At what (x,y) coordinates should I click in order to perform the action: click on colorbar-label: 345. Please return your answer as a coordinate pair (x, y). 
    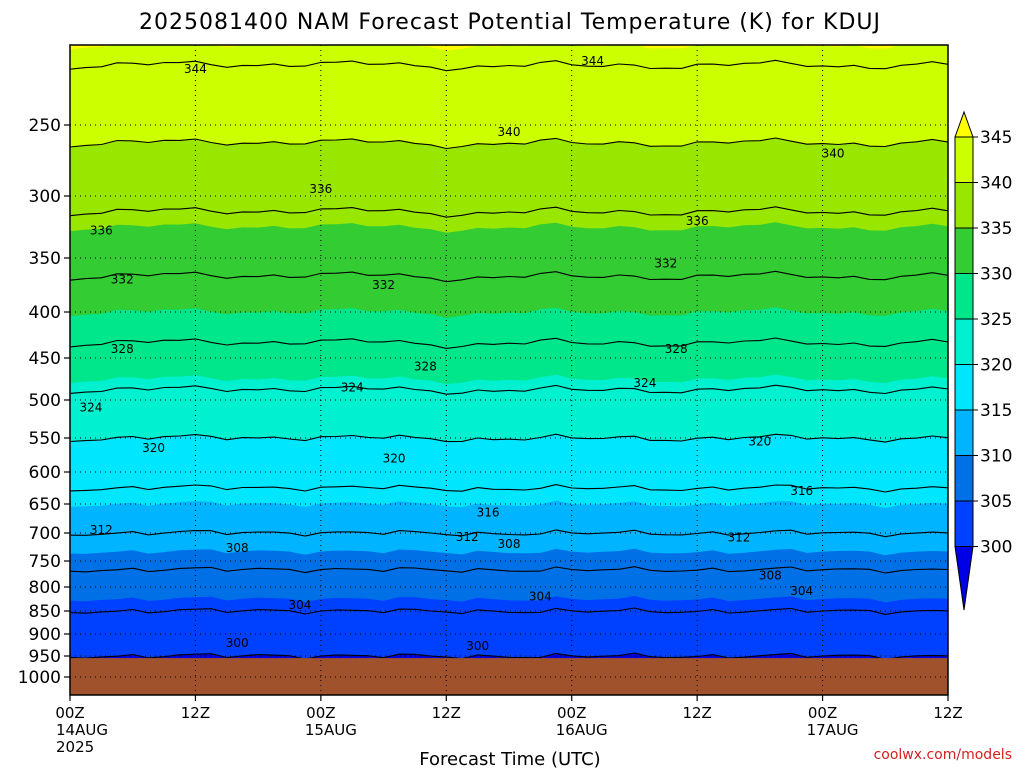
    Looking at the image, I should click on (996, 138).